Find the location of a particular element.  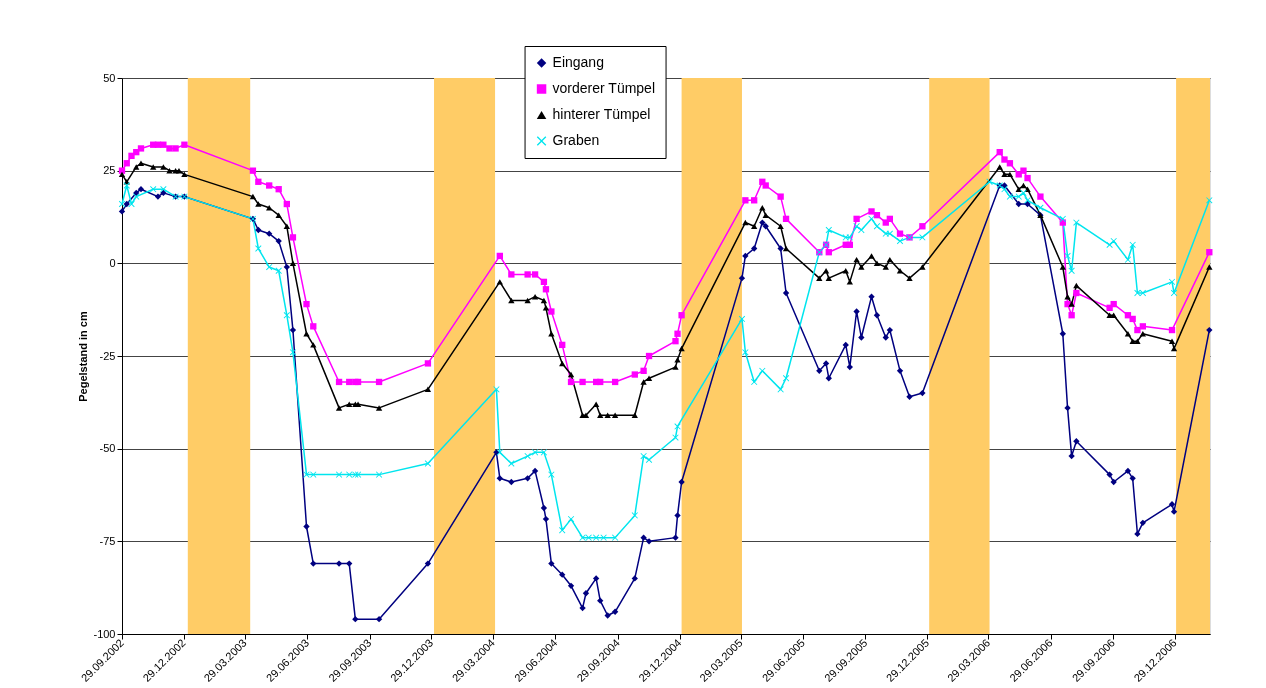

y-tick-label: 50 is located at coordinates (109, 77).